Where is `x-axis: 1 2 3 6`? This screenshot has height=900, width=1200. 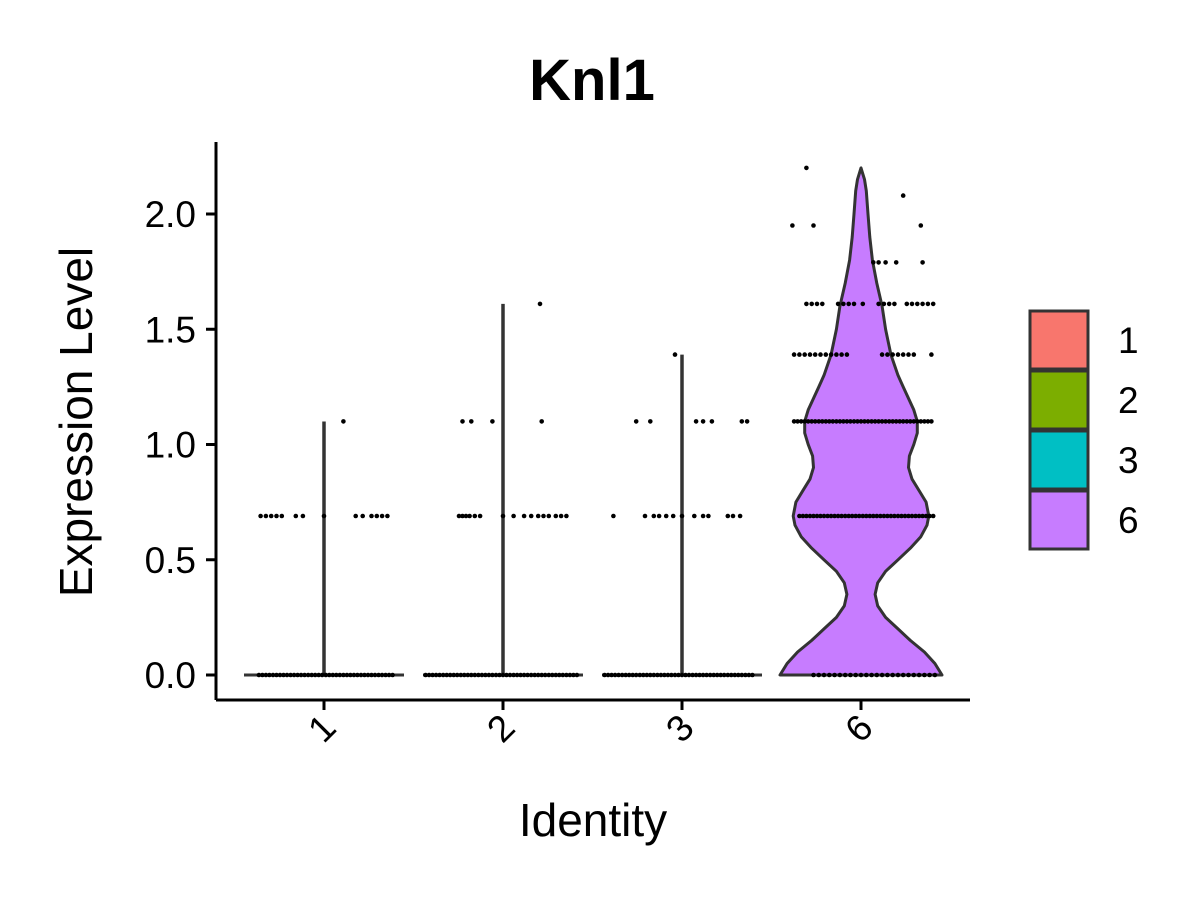 x-axis: 1 2 3 6 is located at coordinates (593, 724).